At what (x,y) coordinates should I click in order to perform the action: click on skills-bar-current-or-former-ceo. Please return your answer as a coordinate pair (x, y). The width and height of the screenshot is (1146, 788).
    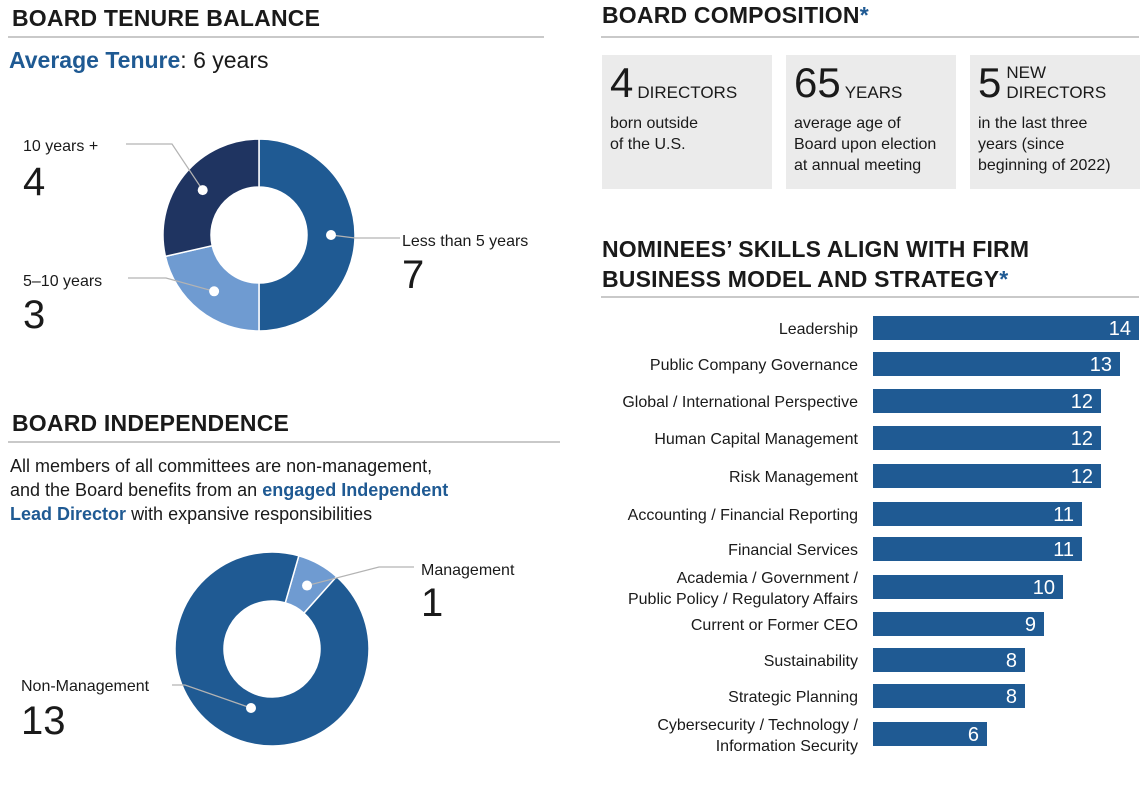
    Looking at the image, I should click on (958, 624).